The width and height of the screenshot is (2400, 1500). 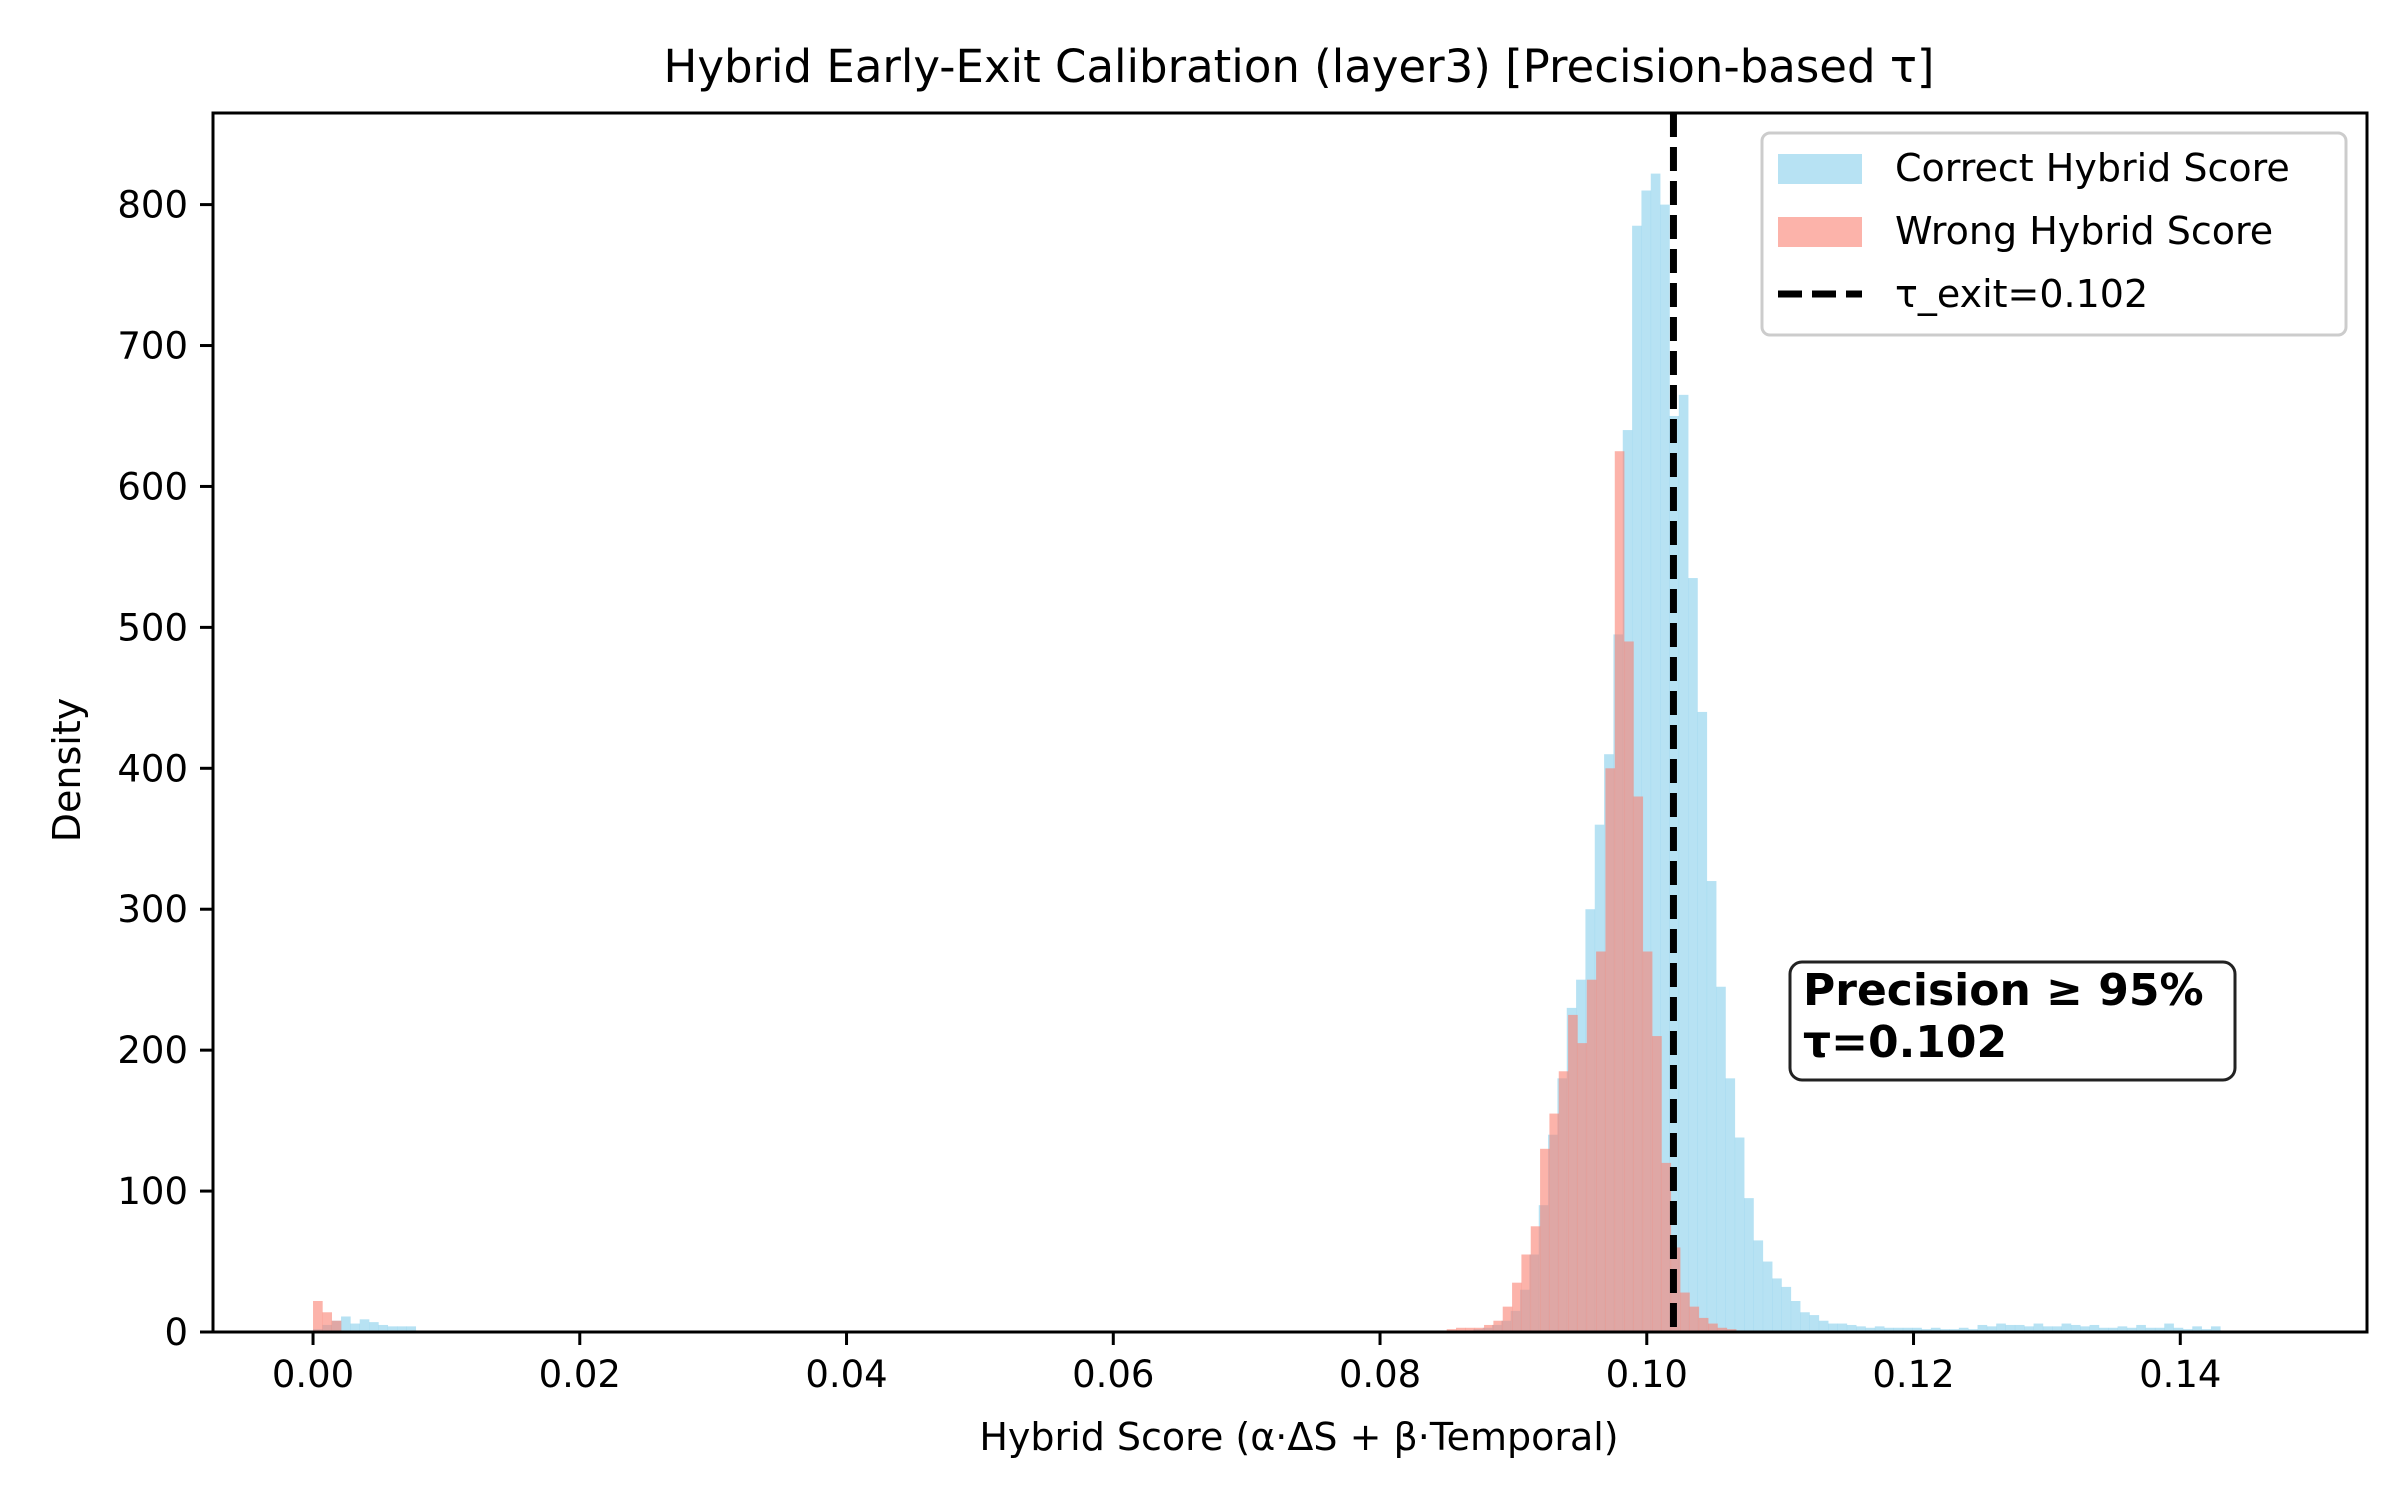 What do you see at coordinates (313, 1374) in the screenshot?
I see `x-tick-label-0: 0.00` at bounding box center [313, 1374].